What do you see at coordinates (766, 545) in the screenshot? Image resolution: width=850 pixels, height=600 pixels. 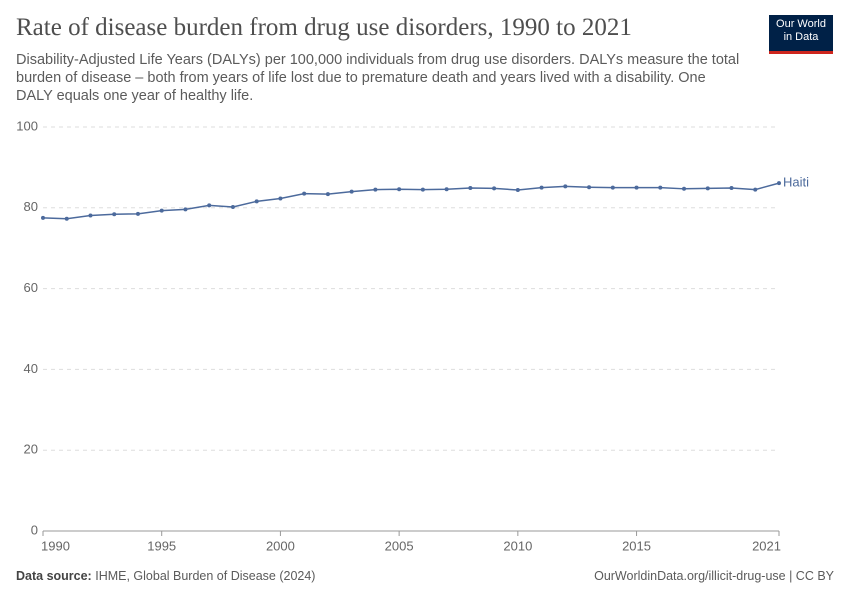 I see `x-tick-label: 2021` at bounding box center [766, 545].